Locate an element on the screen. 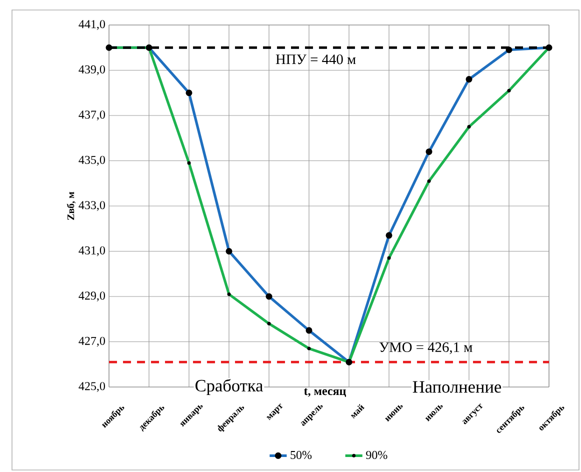 This screenshot has height=472, width=581. y-tick-label: 435,0 is located at coordinates (92, 161).